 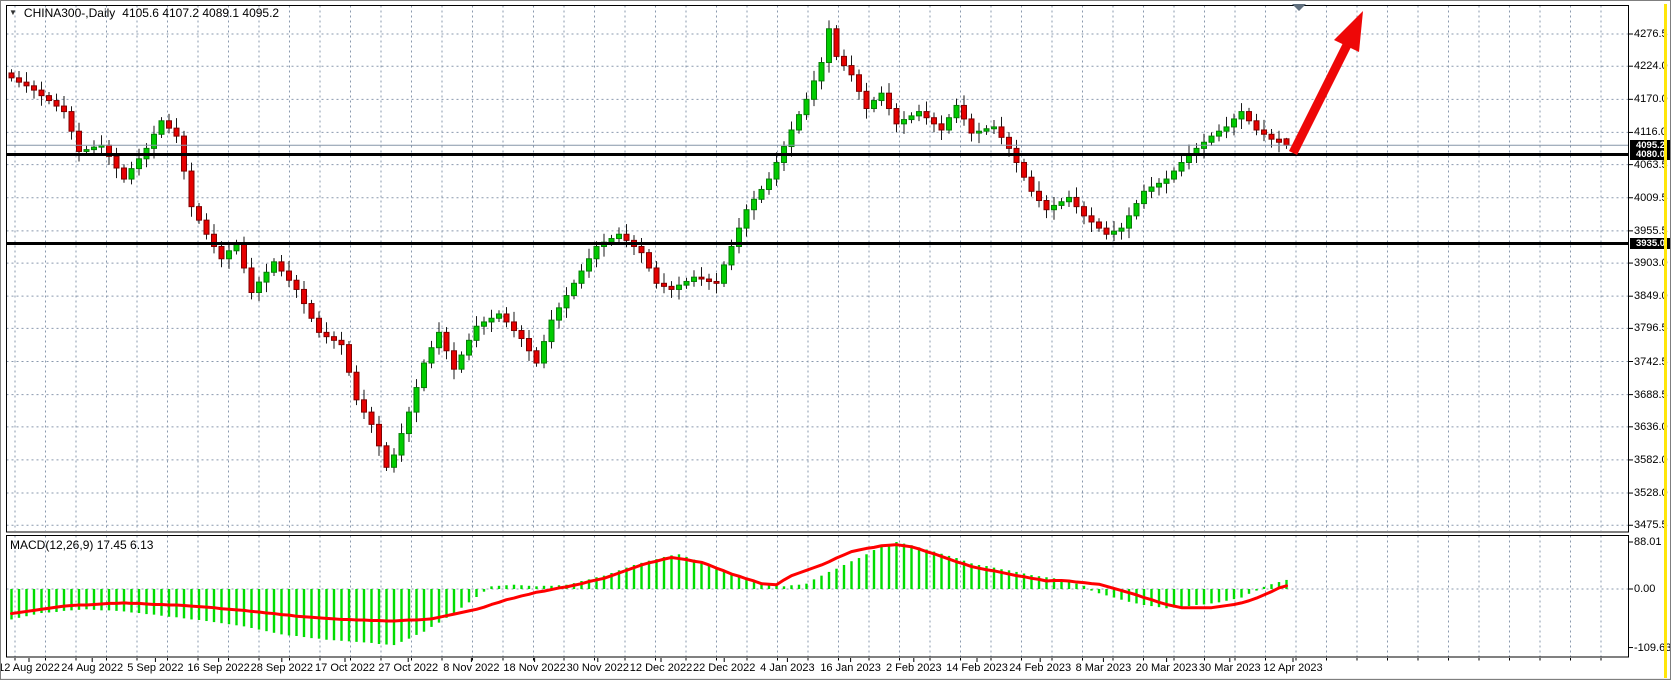 I want to click on date-axis-label: 4 Jan 2023, so click(x=787, y=668).